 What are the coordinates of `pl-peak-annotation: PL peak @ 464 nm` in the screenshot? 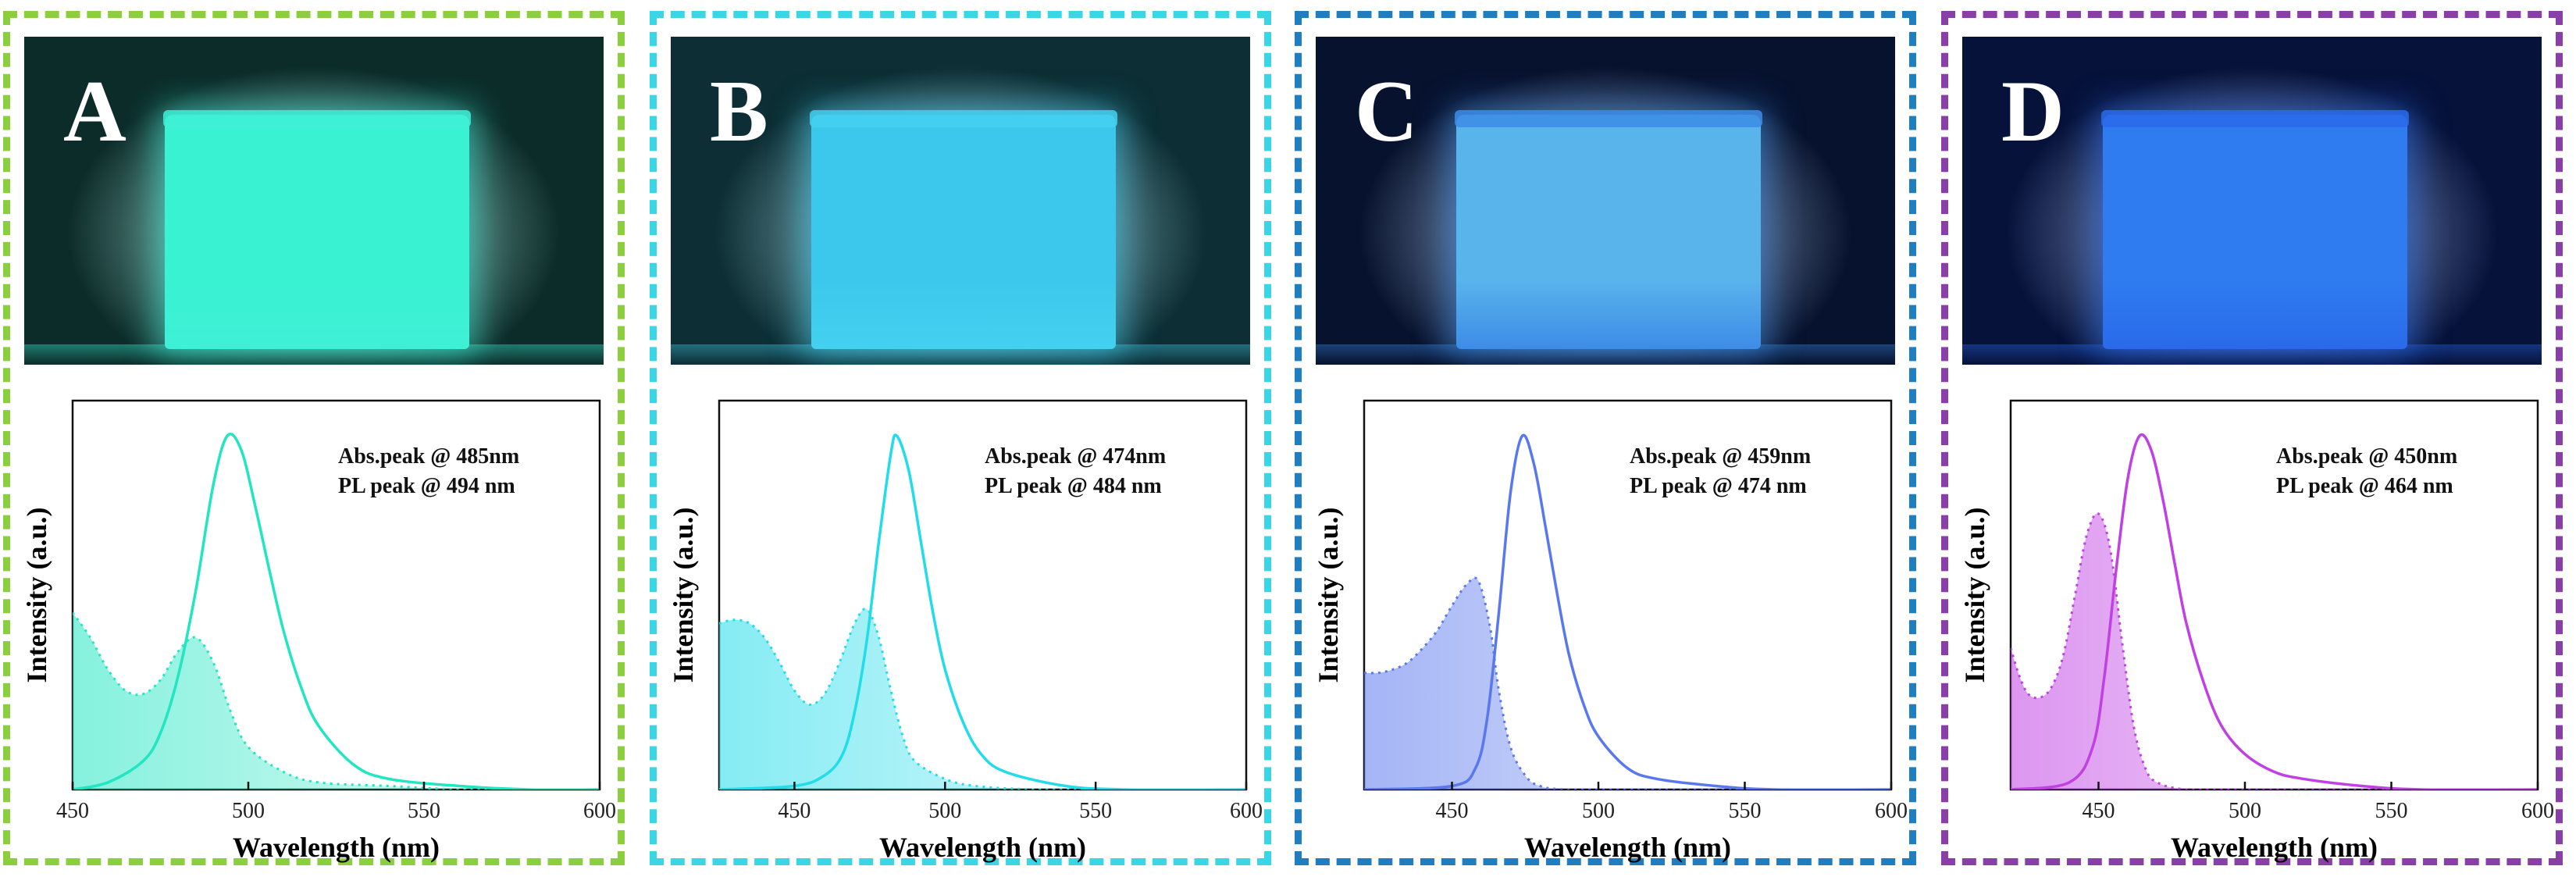 It's located at (2364, 486).